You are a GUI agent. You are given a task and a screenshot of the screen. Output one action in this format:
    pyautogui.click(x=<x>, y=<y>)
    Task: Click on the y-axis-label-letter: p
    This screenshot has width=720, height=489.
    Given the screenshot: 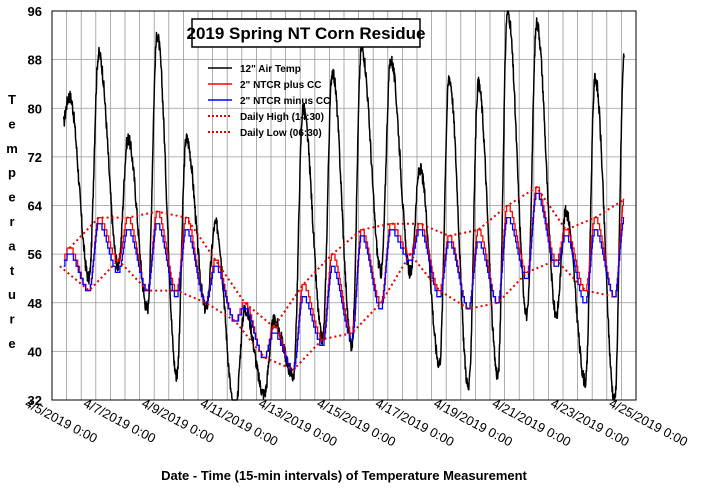 What is the action you would take?
    pyautogui.click(x=12, y=172)
    